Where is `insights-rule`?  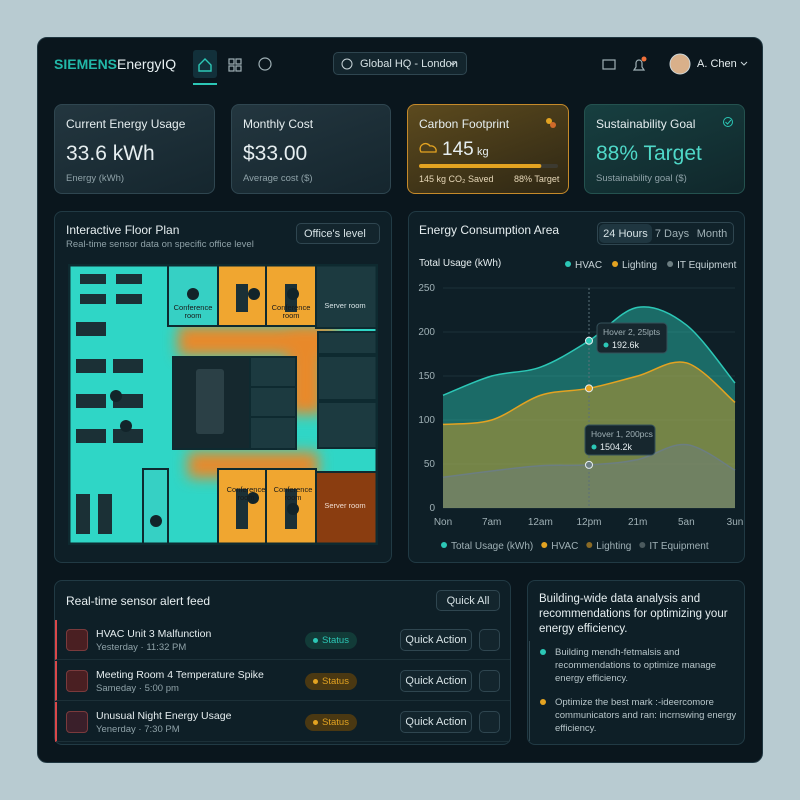 insights-rule is located at coordinates (529, 691).